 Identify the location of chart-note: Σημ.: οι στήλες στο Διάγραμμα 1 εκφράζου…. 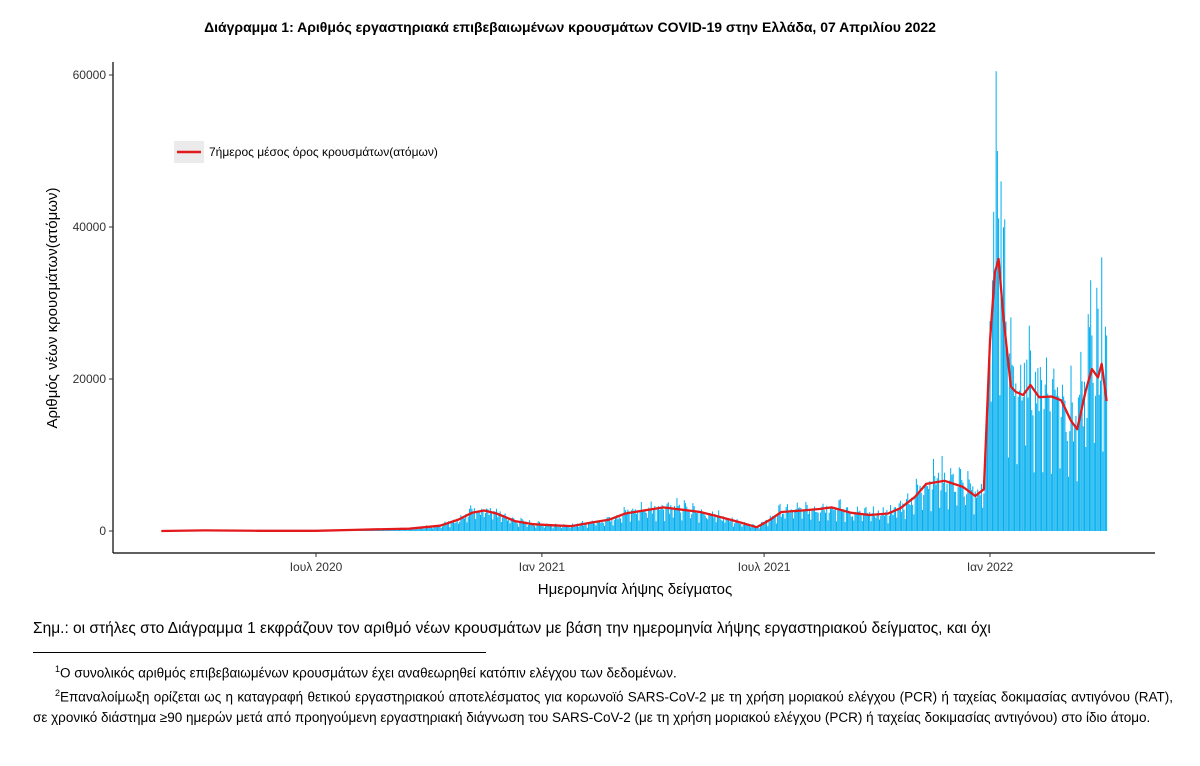
(512, 628).